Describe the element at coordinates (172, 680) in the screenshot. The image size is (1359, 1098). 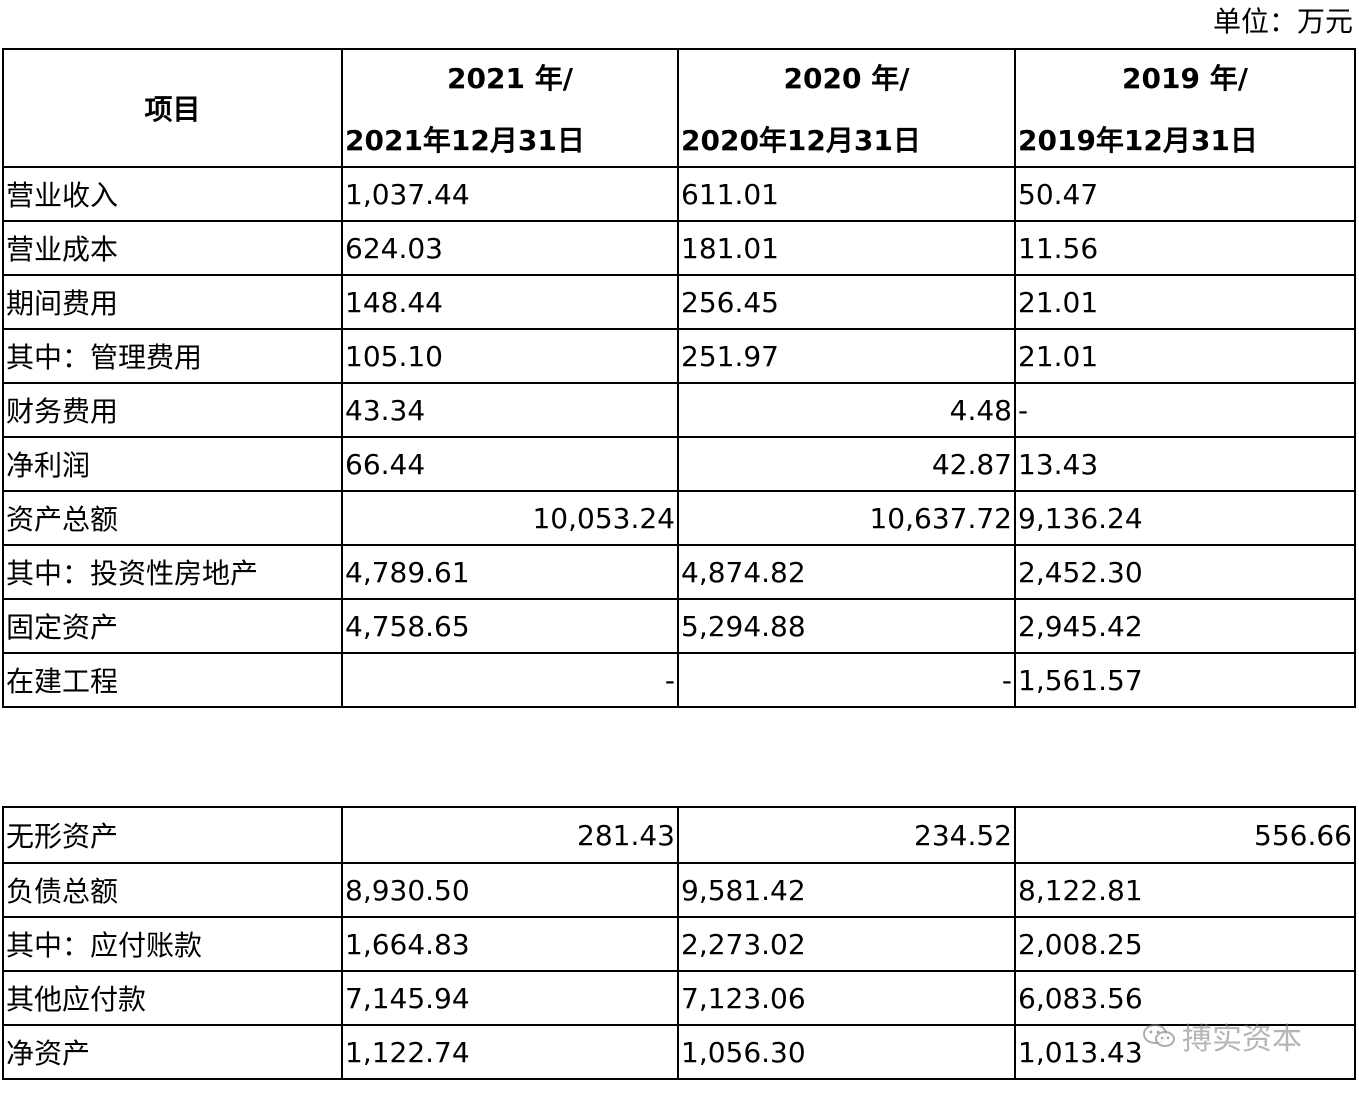
I see `row-label: 在建工程` at that location.